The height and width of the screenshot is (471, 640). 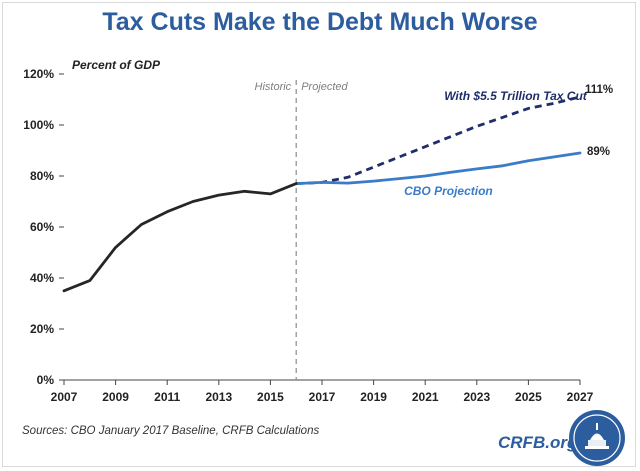 I want to click on y-tick-label: 20%, so click(x=42, y=329).